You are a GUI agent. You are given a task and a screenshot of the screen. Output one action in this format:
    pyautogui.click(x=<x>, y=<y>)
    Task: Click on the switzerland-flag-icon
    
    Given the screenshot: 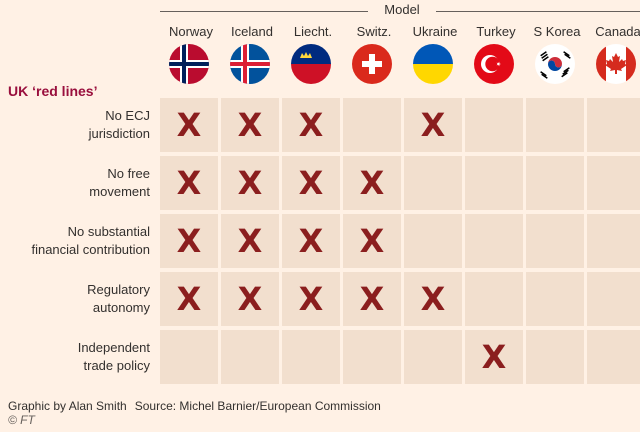 What is the action you would take?
    pyautogui.click(x=372, y=64)
    